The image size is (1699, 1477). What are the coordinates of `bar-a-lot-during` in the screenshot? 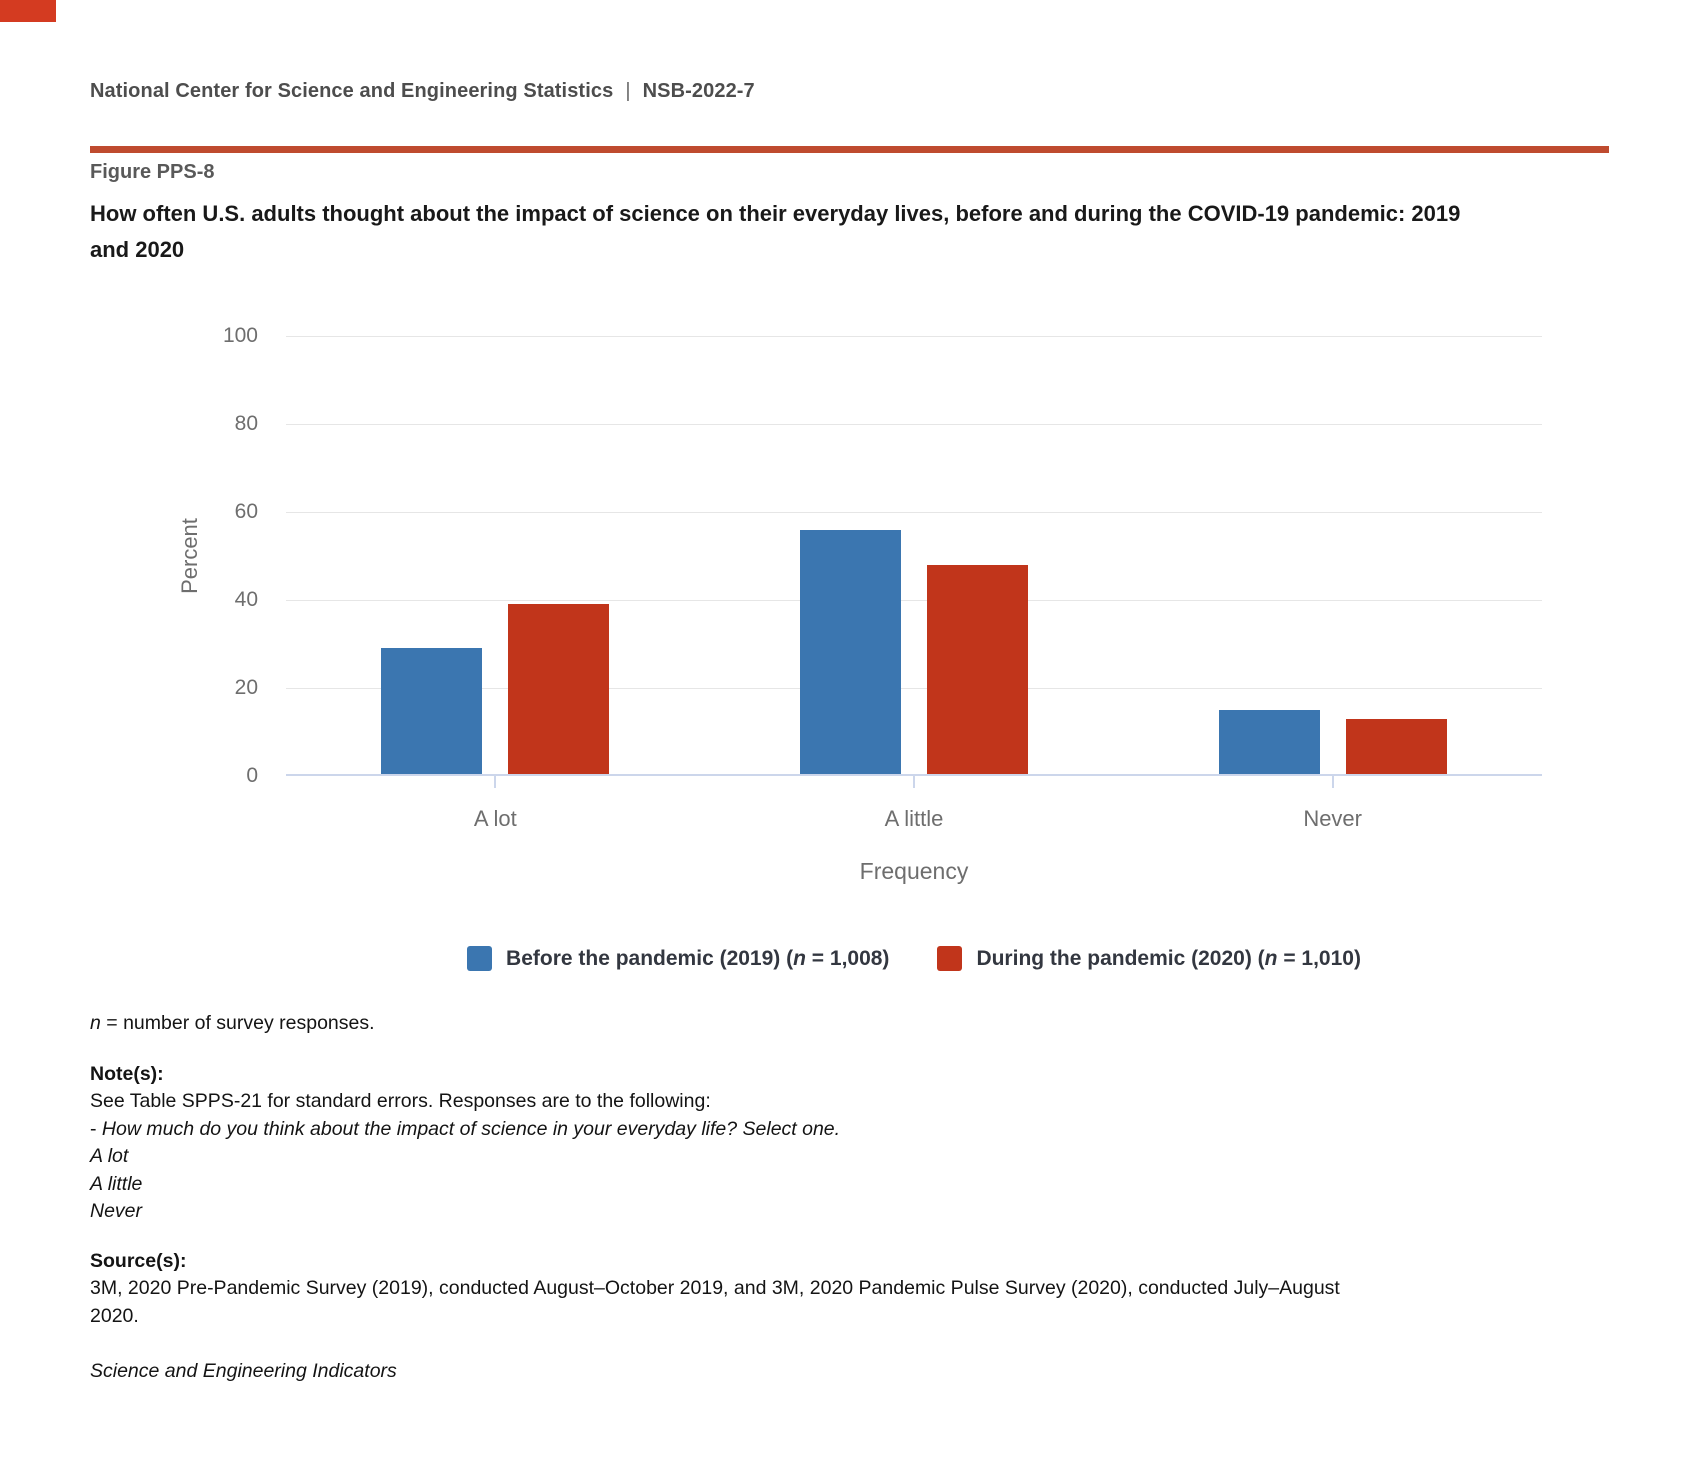 It's located at (559, 690).